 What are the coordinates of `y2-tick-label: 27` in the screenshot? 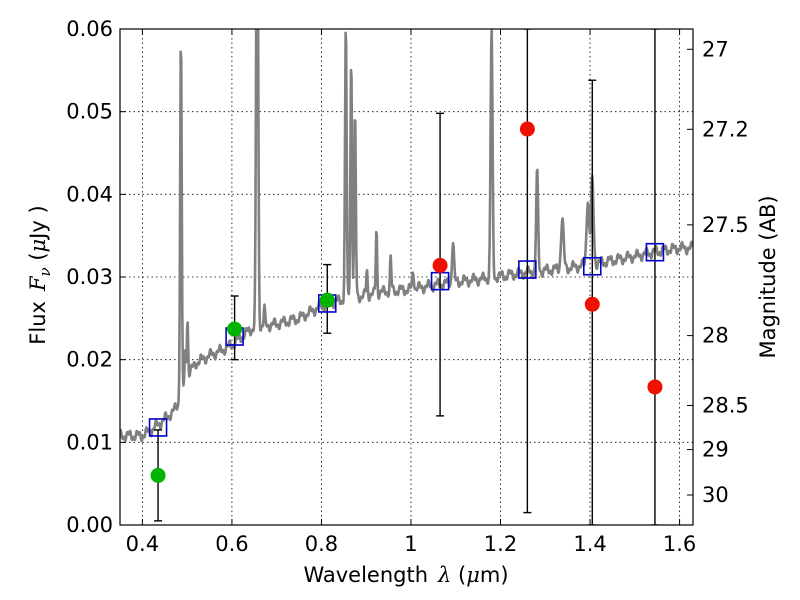 It's located at (715, 49).